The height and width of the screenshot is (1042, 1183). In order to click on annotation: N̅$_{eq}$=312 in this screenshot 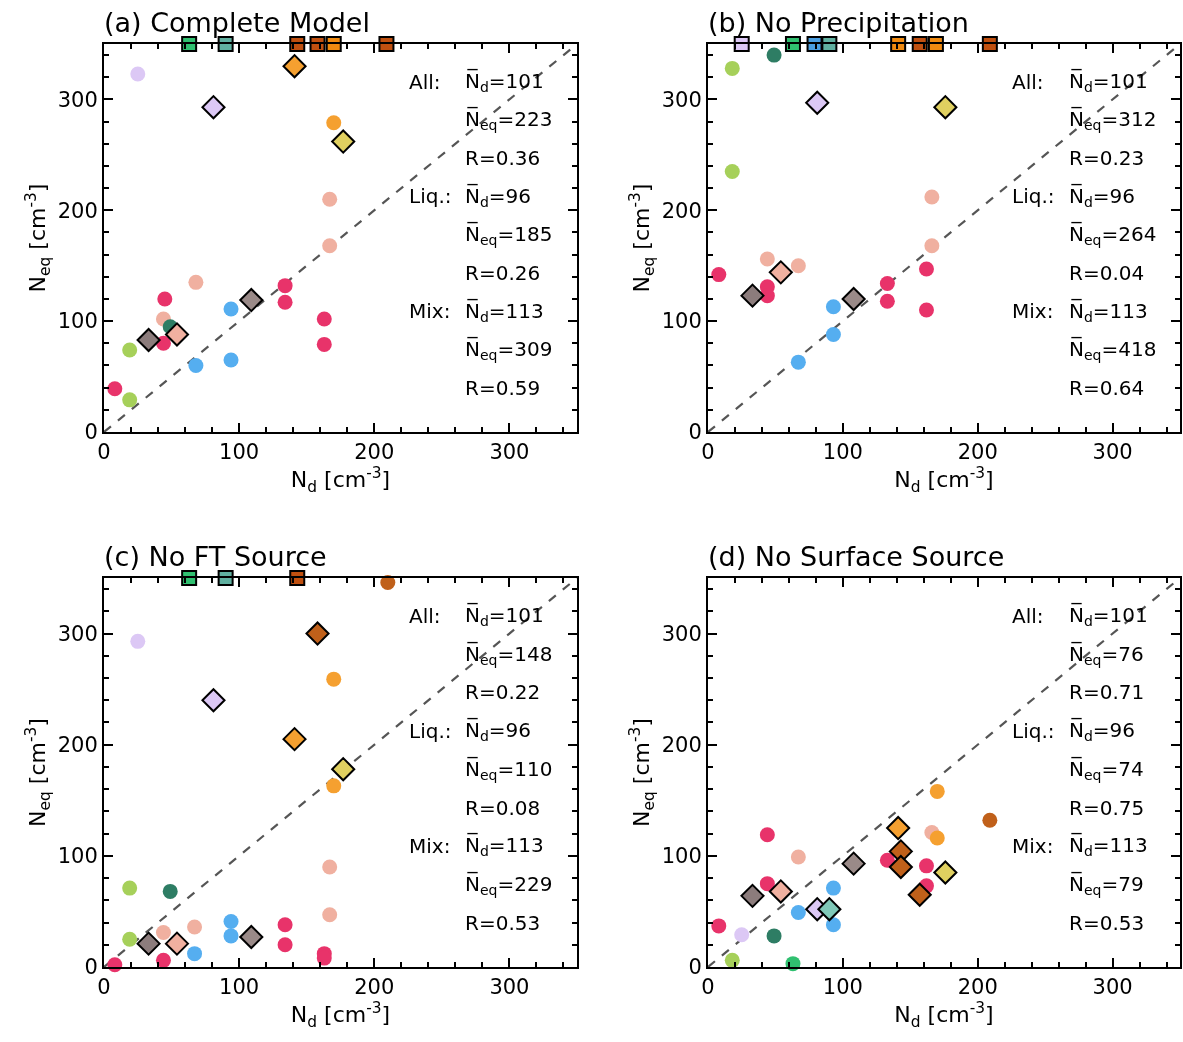, I will do `click(1113, 119)`.